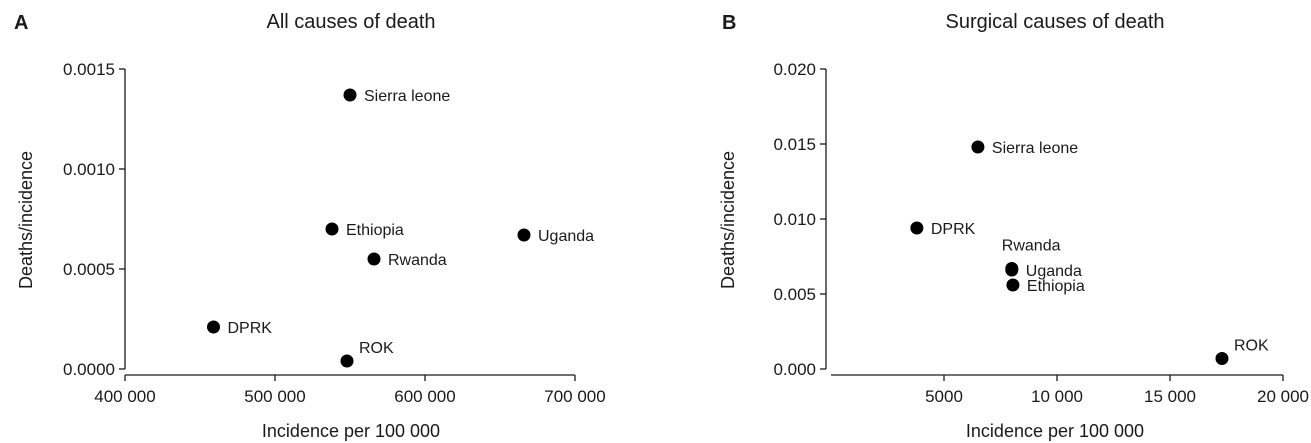 This screenshot has height=443, width=1311. What do you see at coordinates (729, 23) in the screenshot?
I see `panel-letter: B` at bounding box center [729, 23].